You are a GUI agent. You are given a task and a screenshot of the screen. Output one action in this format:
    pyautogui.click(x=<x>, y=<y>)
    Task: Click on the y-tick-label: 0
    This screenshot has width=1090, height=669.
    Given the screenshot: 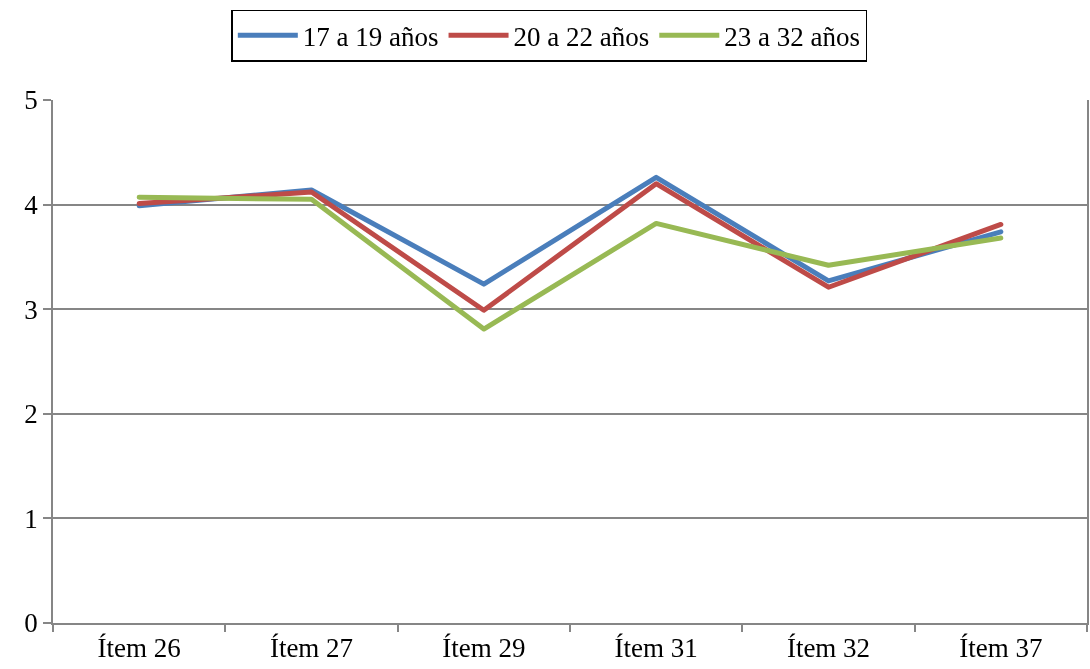 What is the action you would take?
    pyautogui.click(x=31, y=623)
    